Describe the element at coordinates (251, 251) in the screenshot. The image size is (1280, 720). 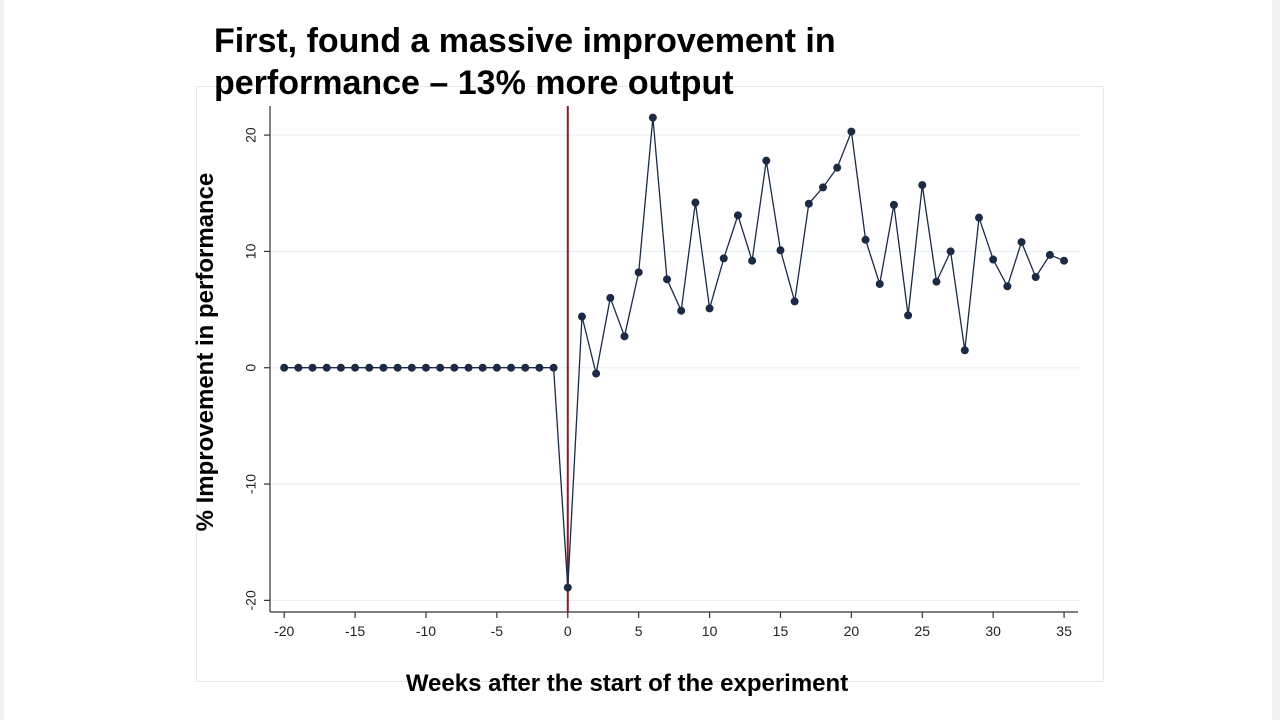
I see `y-tick-label: 10` at that location.